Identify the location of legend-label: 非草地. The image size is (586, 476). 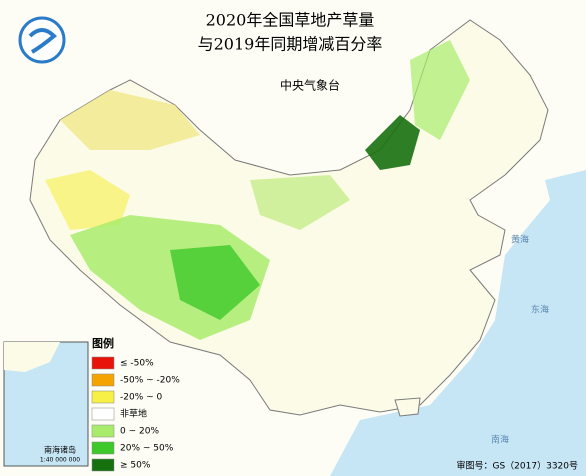
(133, 414).